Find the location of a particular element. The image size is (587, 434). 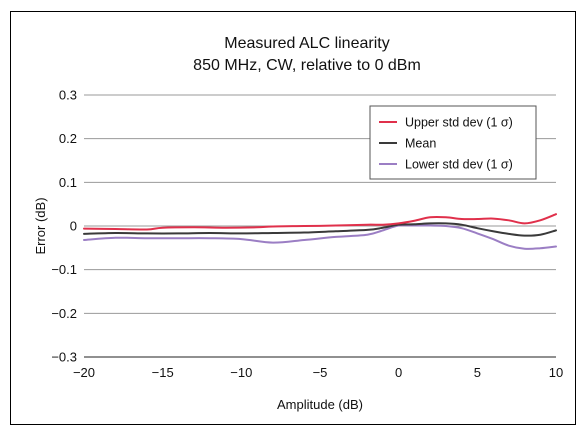

chart-title-line-2: 850 MHz, CW, relative to 0 dBm is located at coordinates (307, 65).